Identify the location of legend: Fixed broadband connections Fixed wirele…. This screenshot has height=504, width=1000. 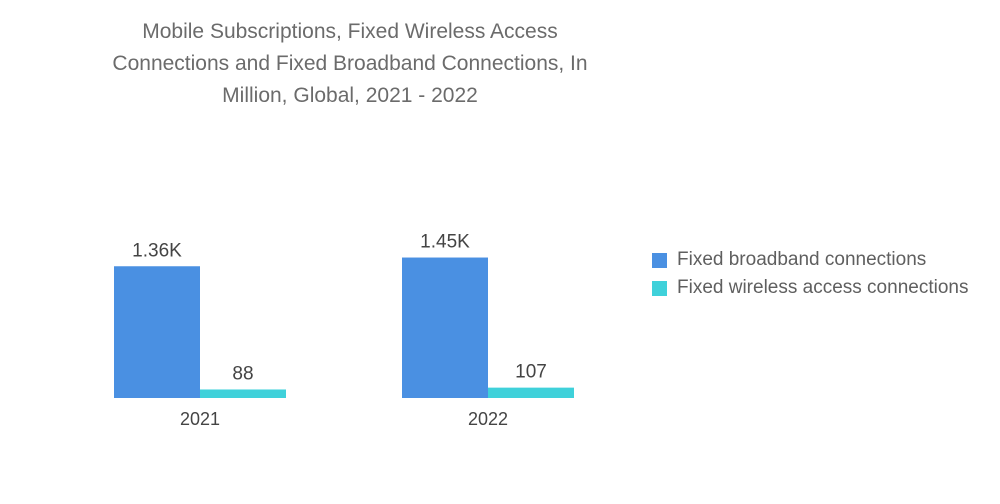
(810, 274).